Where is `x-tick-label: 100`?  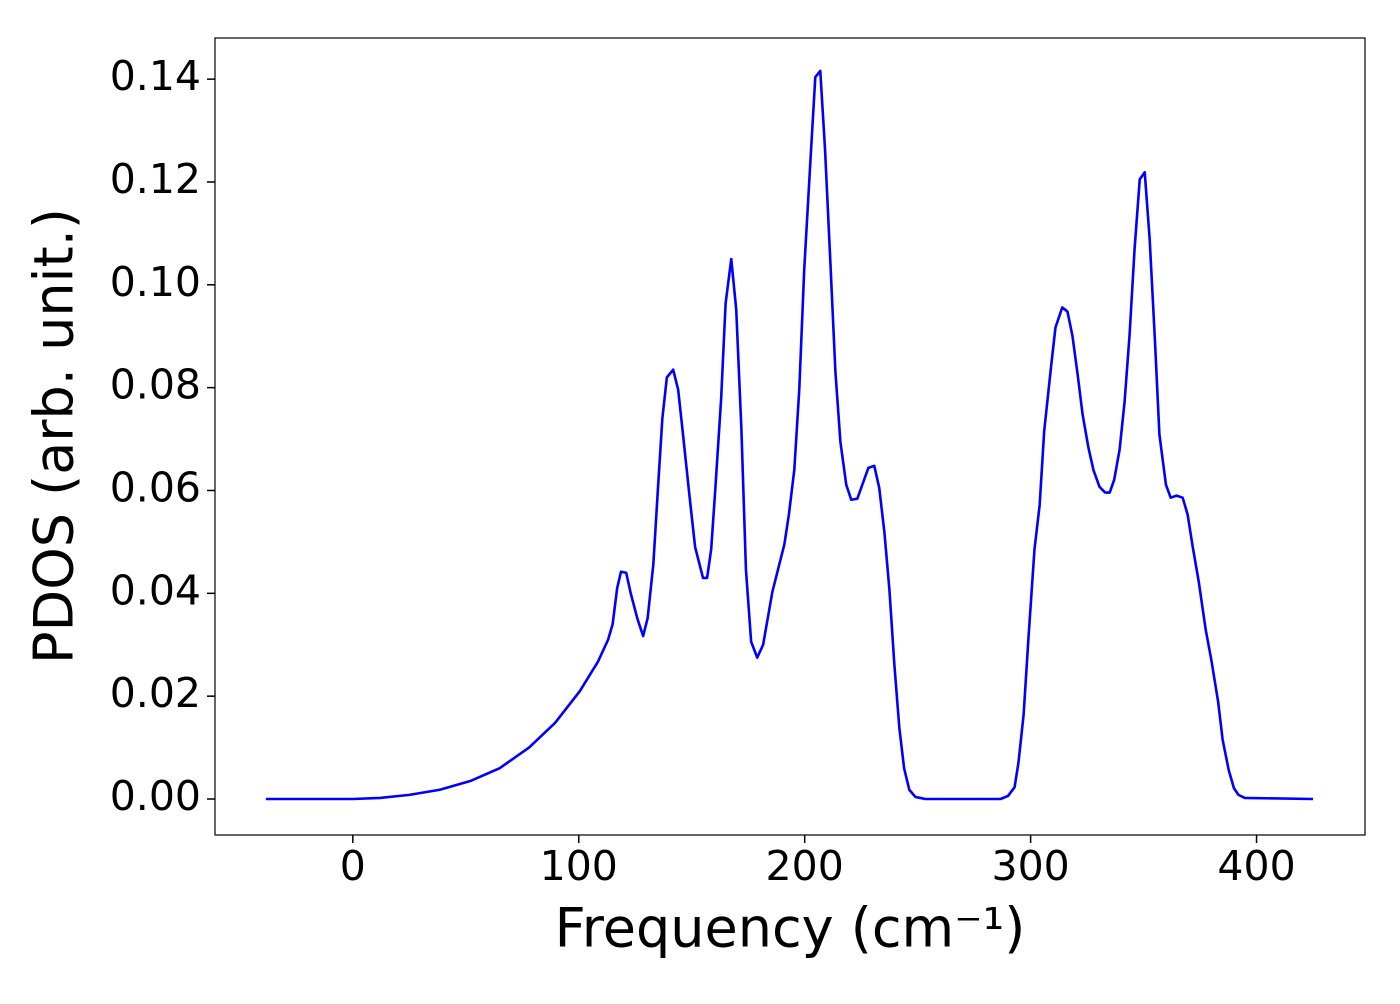
x-tick-label: 100 is located at coordinates (579, 866).